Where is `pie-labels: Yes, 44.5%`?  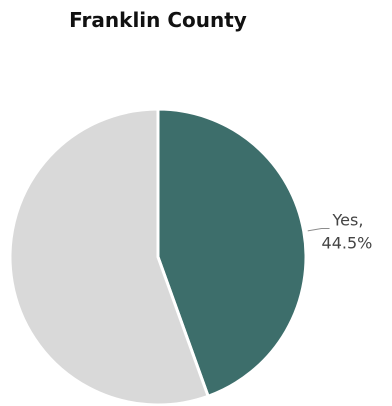
pie-labels: Yes, 44.5% is located at coordinates (340, 231).